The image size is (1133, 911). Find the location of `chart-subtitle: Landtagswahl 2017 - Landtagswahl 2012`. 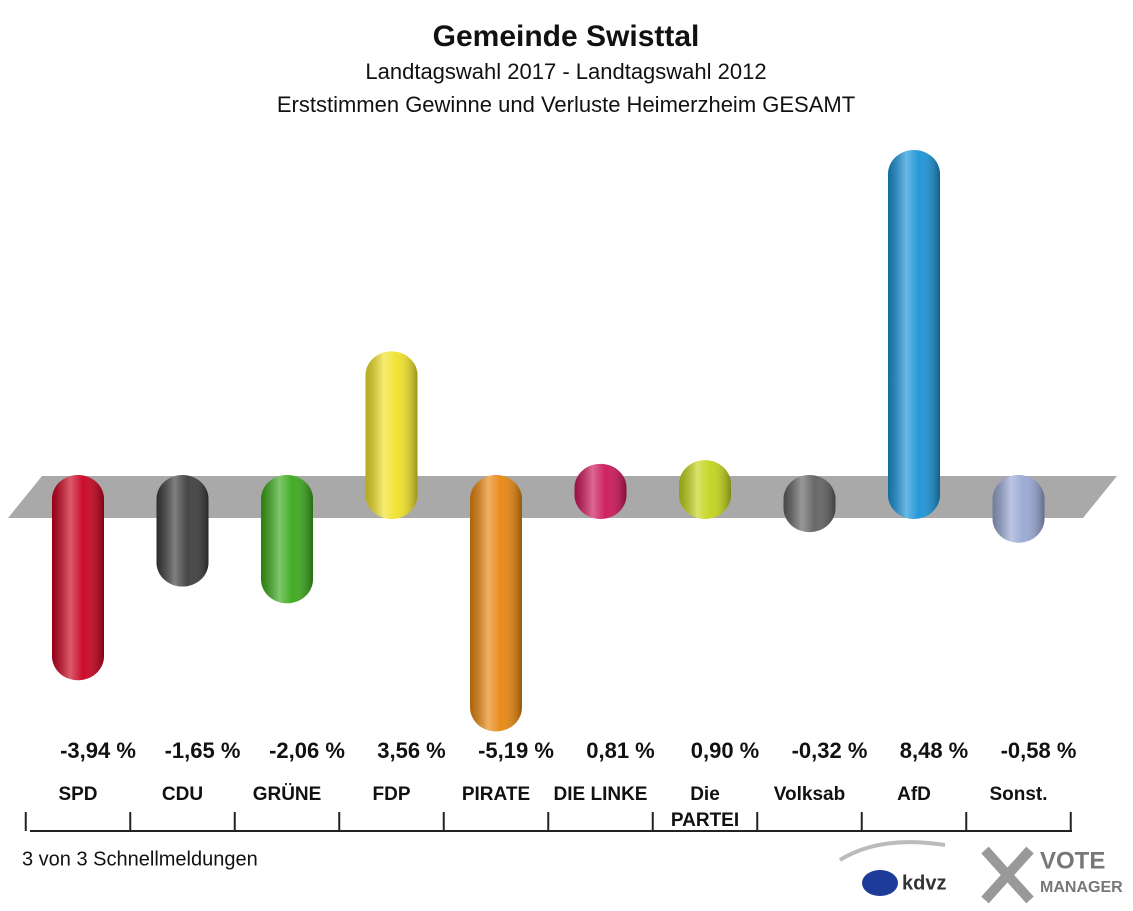

chart-subtitle: Landtagswahl 2017 - Landtagswahl 2012 is located at coordinates (565, 71).